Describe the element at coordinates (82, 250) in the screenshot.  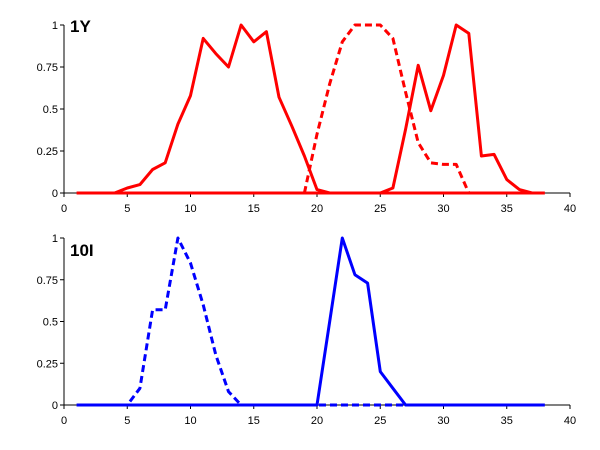
I see `panel-title: 10I` at that location.